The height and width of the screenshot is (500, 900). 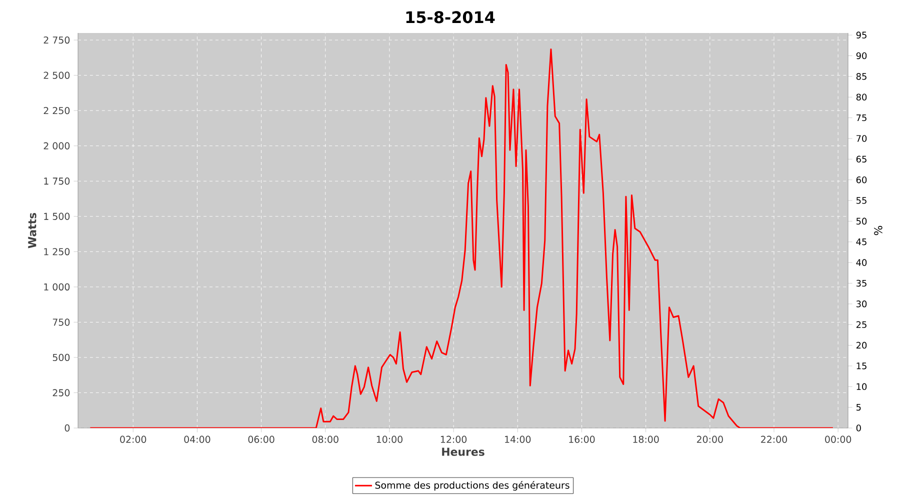 I want to click on y-tick-label: 500, so click(x=61, y=358).